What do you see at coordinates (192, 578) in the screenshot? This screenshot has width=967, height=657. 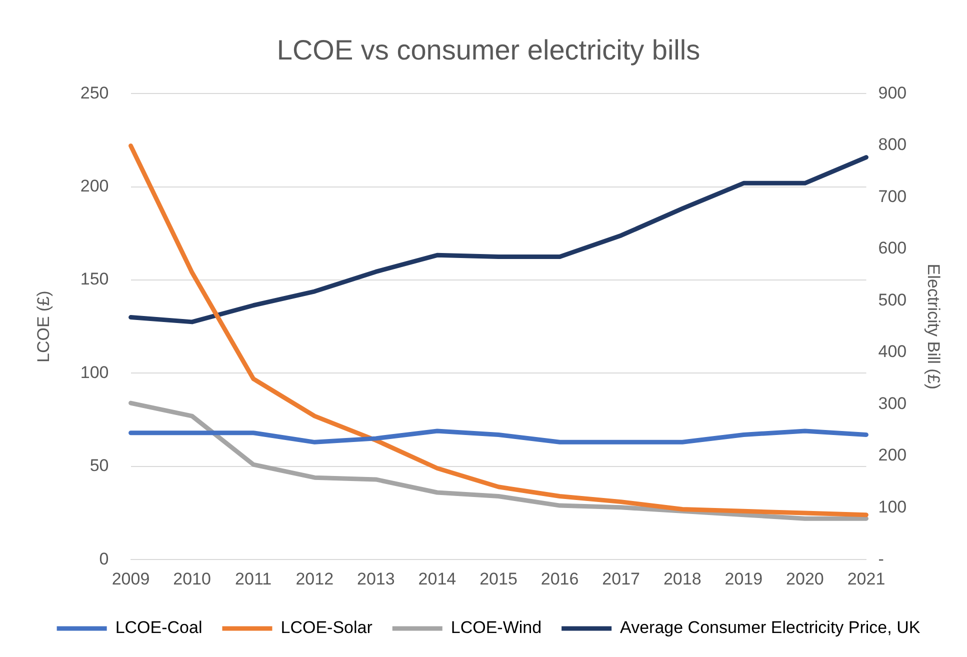 I see `x-tick-label: 2010` at bounding box center [192, 578].